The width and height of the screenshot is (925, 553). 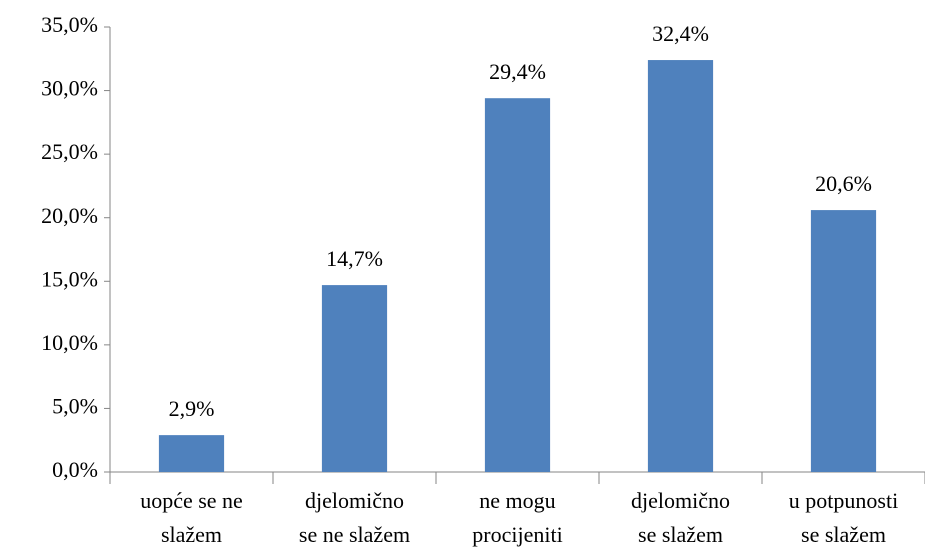 I want to click on x-tick-label: slažem, so click(x=191, y=534).